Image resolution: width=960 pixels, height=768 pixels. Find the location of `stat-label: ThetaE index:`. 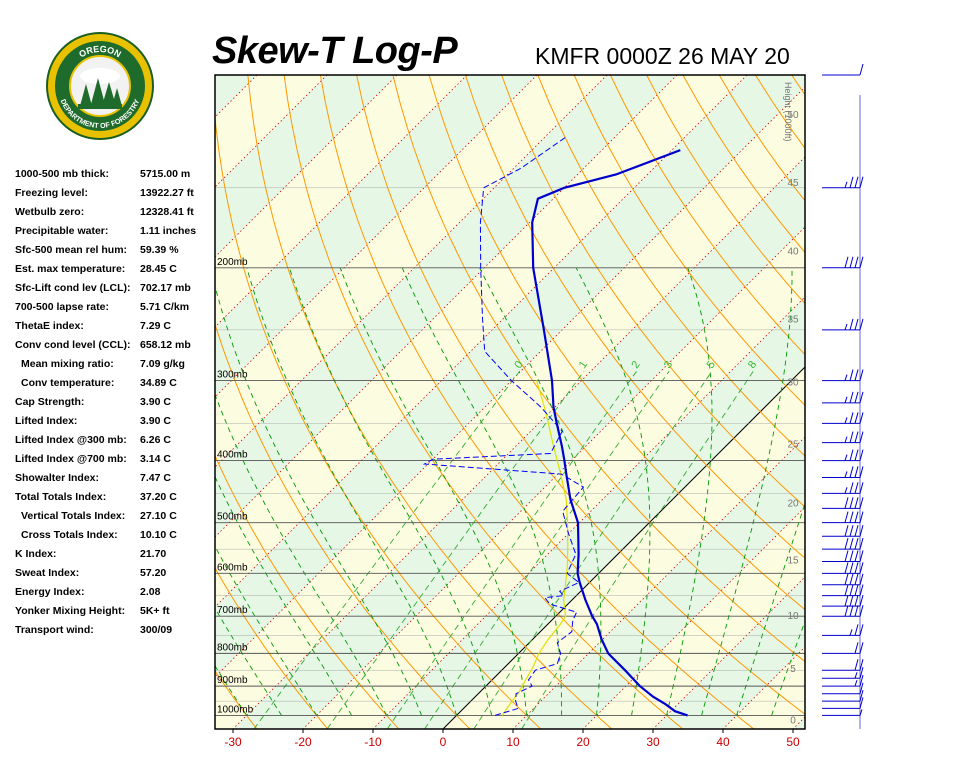

stat-label: ThetaE index: is located at coordinates (49, 326).